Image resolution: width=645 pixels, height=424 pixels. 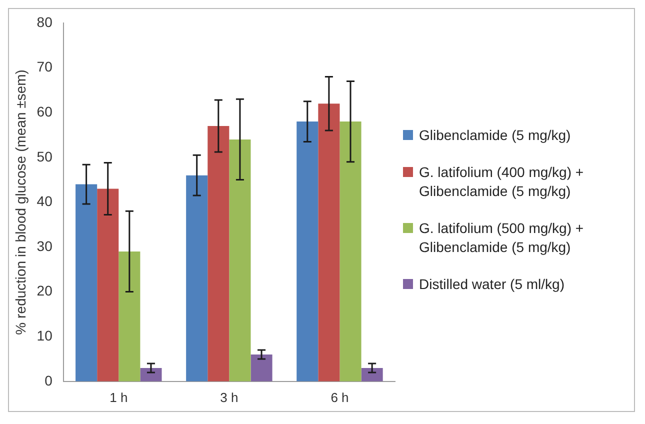 What do you see at coordinates (44, 156) in the screenshot?
I see `y-tick-label: 50` at bounding box center [44, 156].